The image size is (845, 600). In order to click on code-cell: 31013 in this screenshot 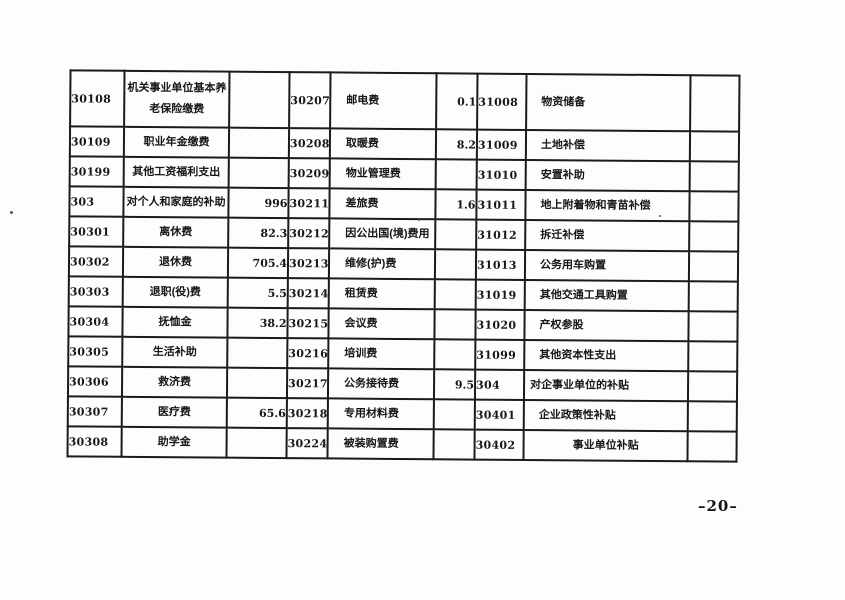, I will do `click(500, 264)`.